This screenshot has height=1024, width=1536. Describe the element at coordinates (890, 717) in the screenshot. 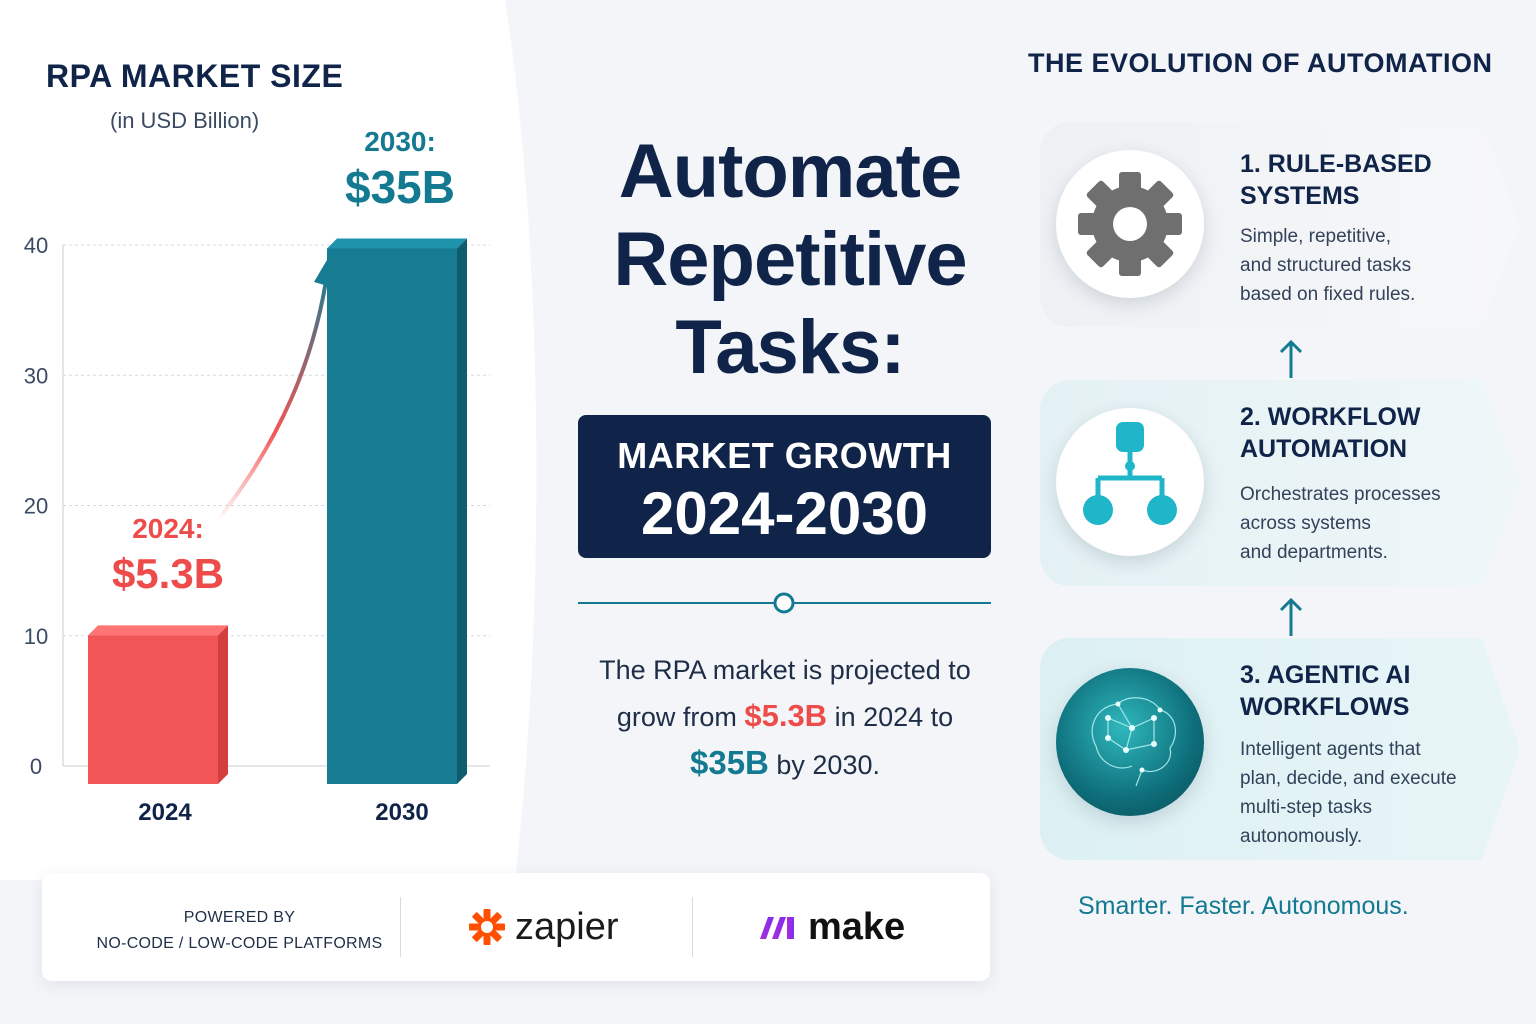

I see `desc-part-2: in 2024 to` at that location.